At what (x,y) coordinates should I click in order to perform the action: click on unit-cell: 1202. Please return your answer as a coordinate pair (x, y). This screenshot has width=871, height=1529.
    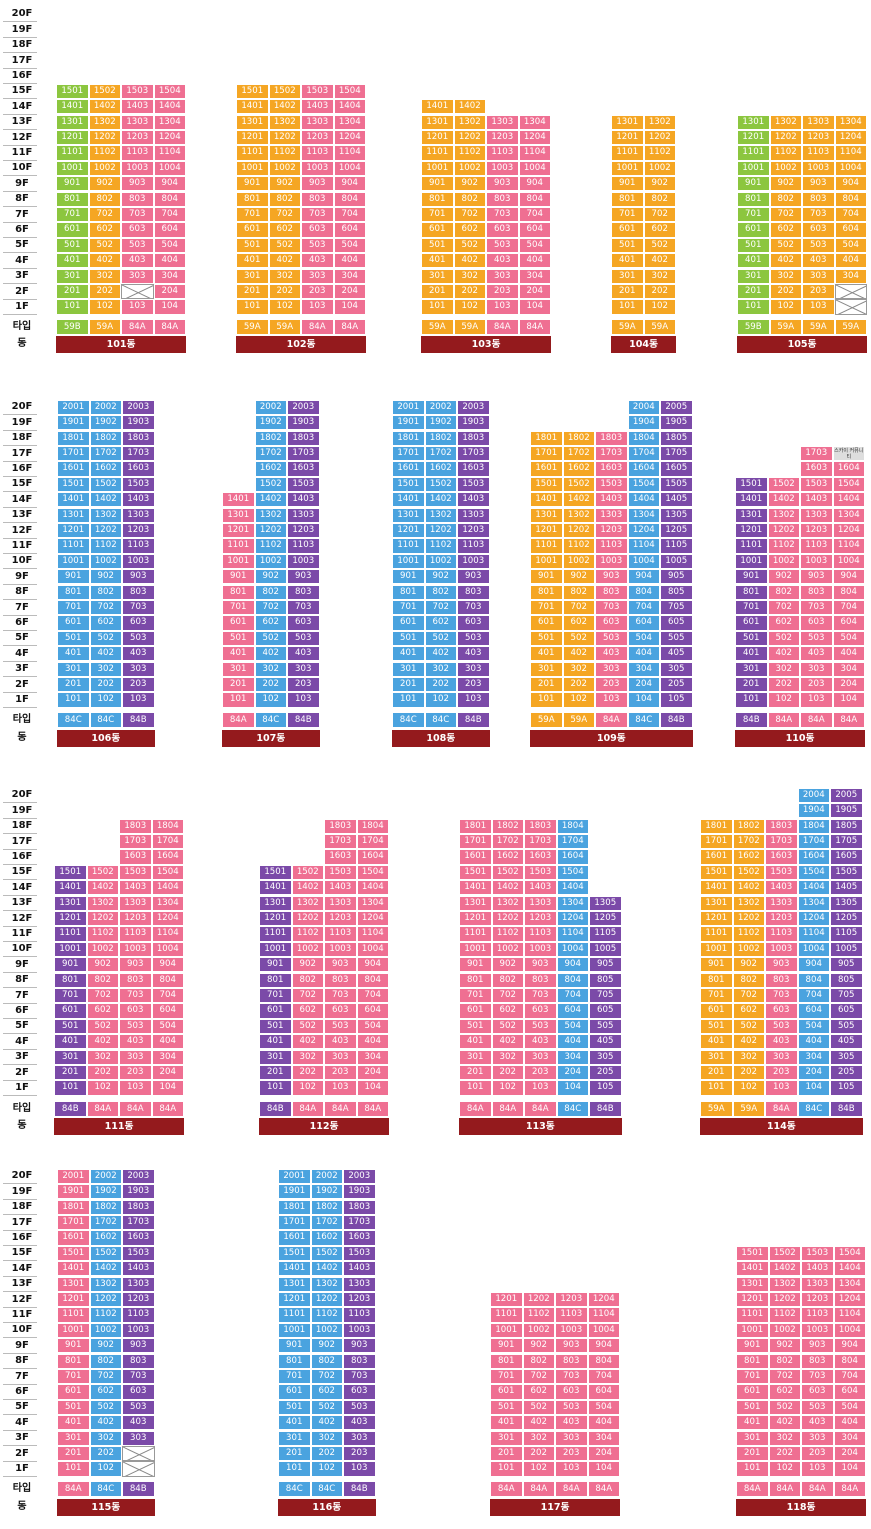
    Looking at the image, I should click on (102, 918).